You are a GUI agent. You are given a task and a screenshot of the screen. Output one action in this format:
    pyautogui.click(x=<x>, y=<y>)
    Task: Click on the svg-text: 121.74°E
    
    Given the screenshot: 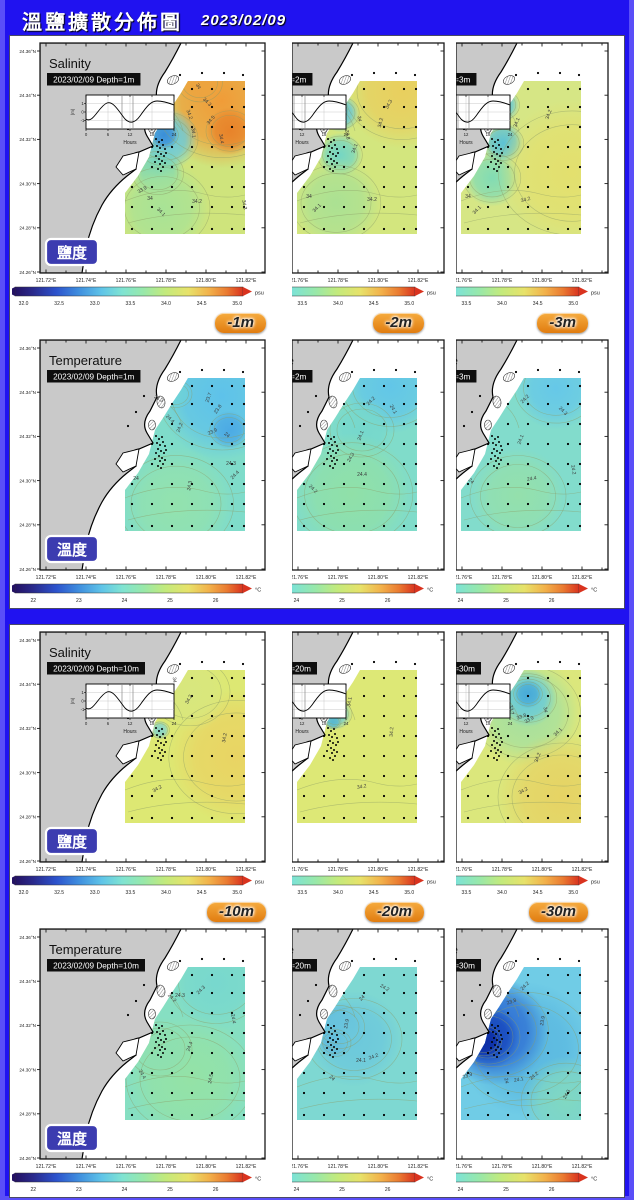 What is the action you would take?
    pyautogui.click(x=86, y=1167)
    